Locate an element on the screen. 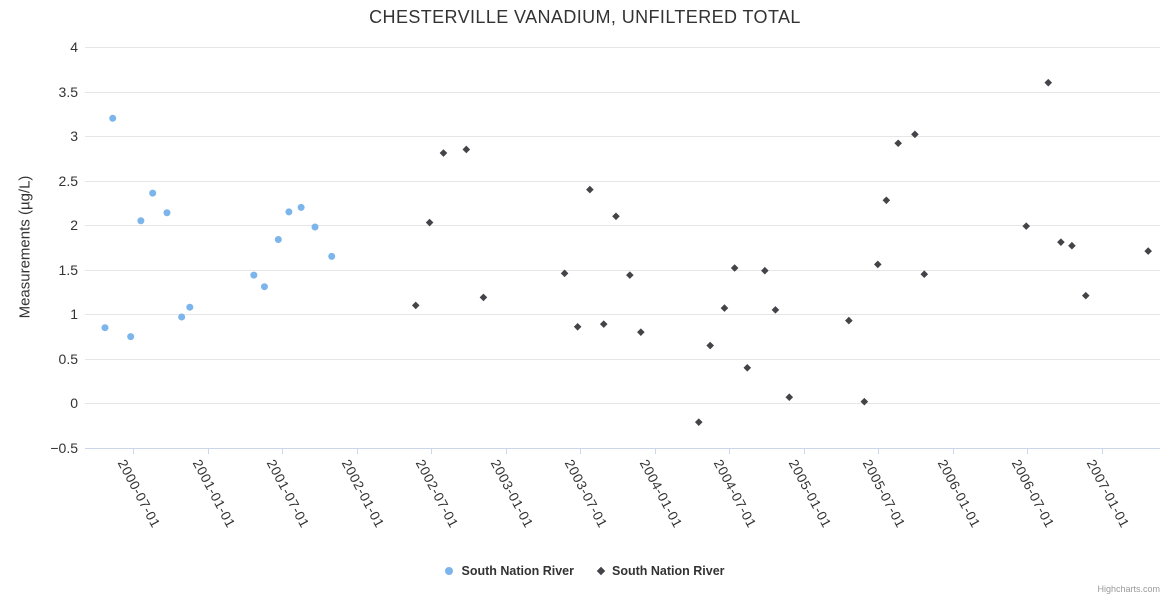  y-axis-label: 0 is located at coordinates (74, 403).